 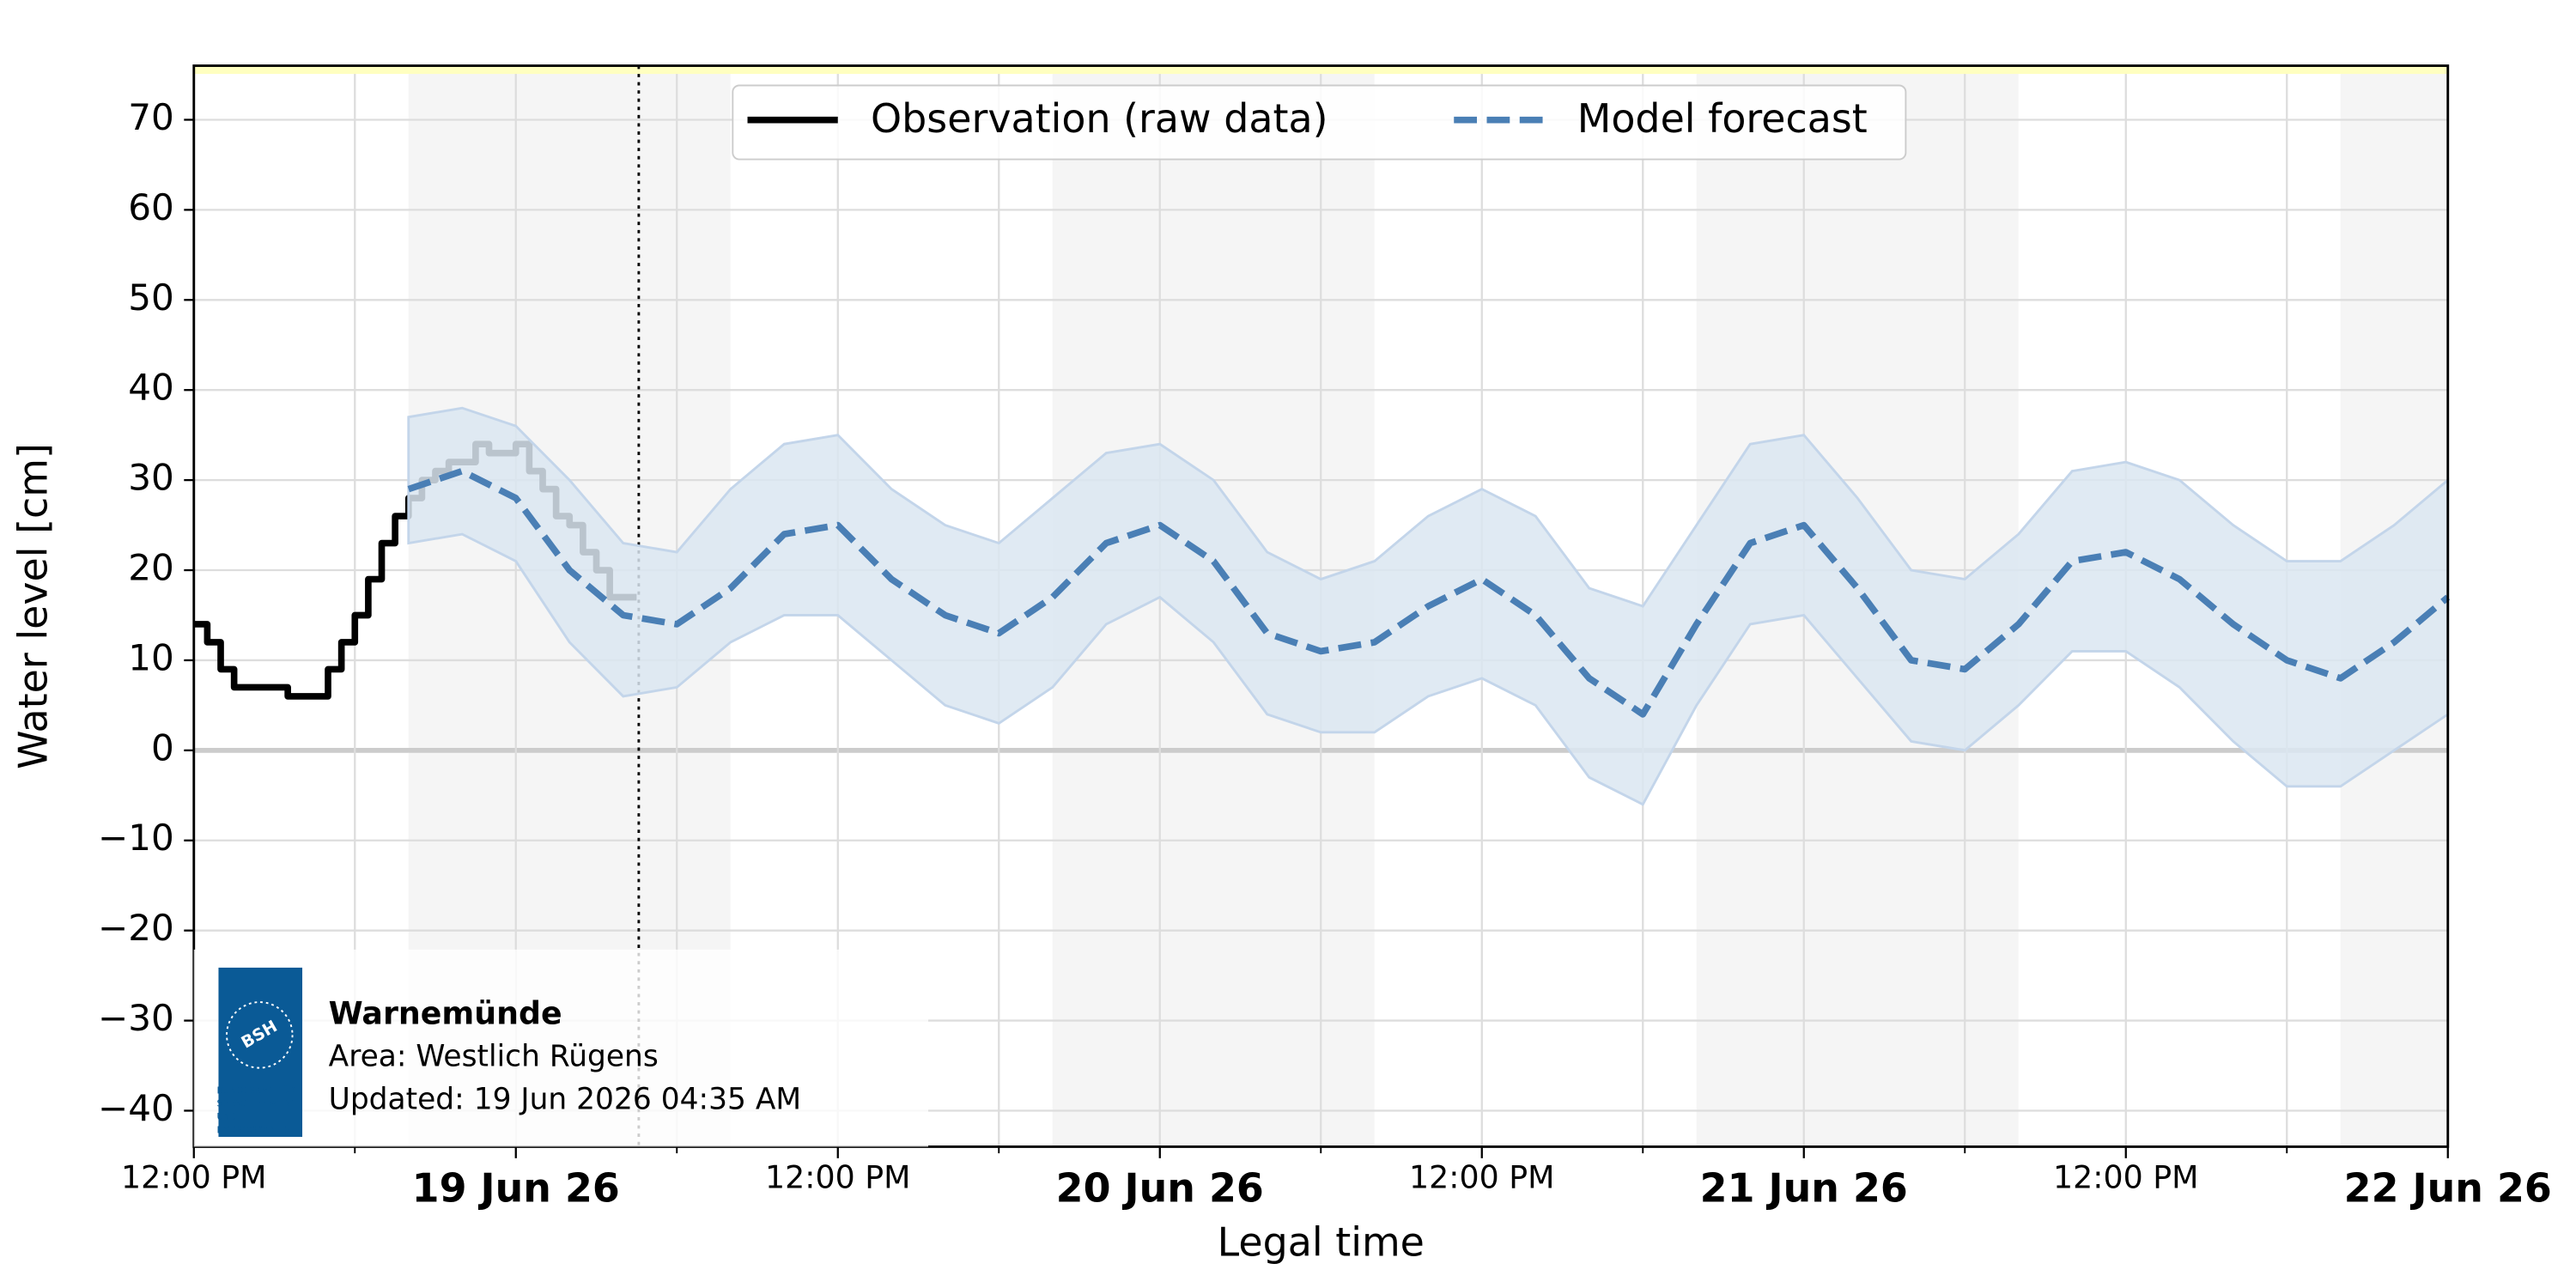 I want to click on y-tick-label: 50, so click(x=151, y=297).